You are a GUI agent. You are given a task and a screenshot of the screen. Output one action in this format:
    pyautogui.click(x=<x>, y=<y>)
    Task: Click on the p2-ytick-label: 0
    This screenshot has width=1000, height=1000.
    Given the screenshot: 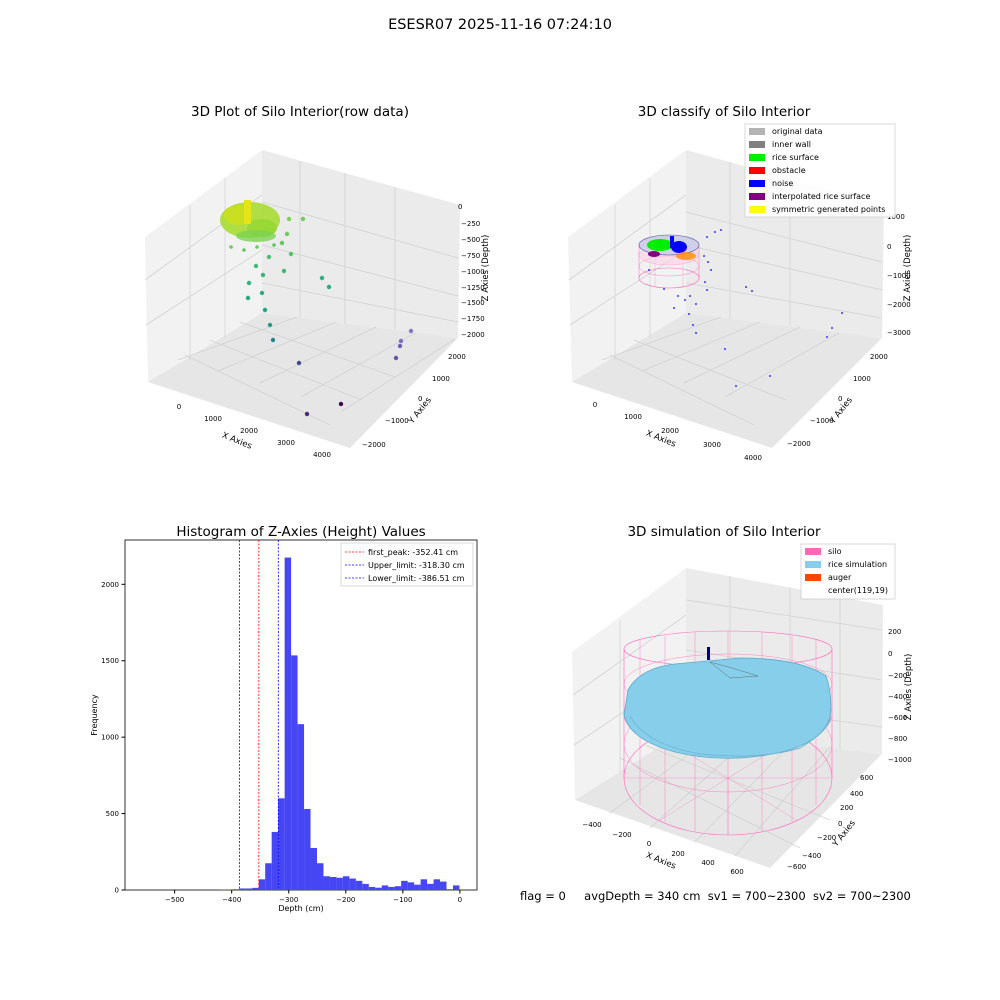 What is the action you would take?
    pyautogui.click(x=840, y=399)
    